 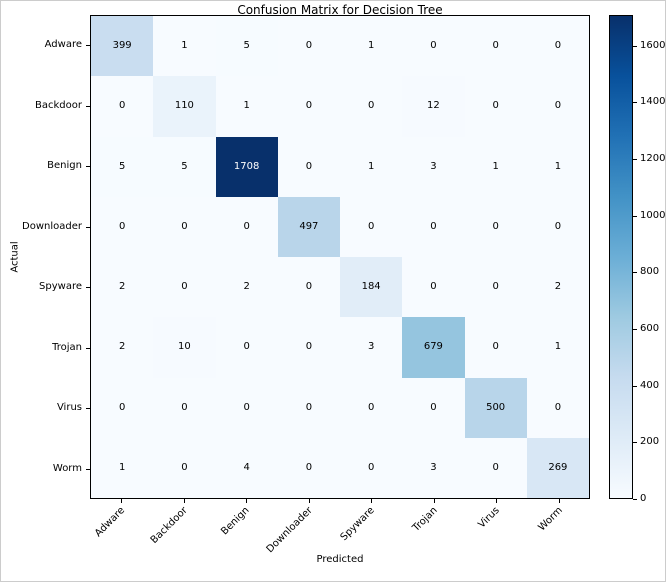 I want to click on heatmap-cell: 110, so click(x=184, y=106).